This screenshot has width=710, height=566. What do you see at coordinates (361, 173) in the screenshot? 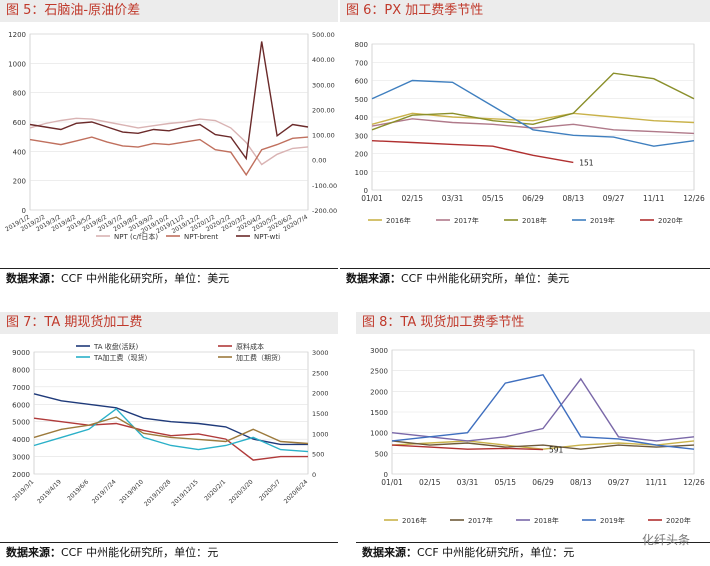
I see `y-tick-label: 100` at bounding box center [361, 173].